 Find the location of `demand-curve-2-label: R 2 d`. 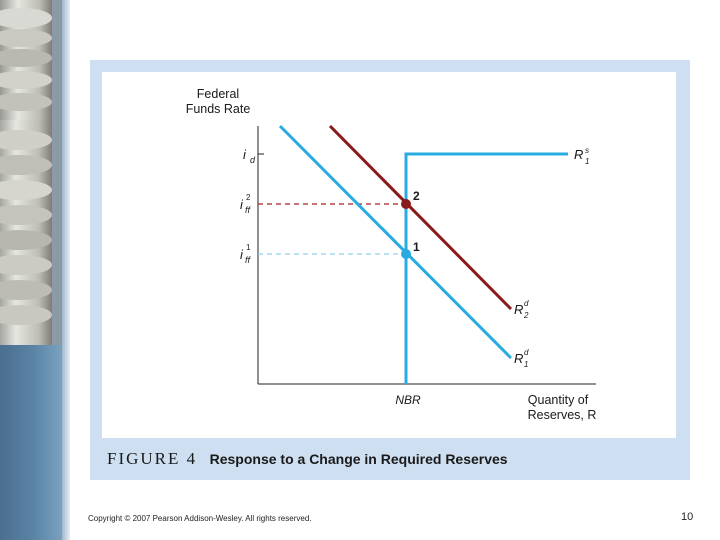

demand-curve-2-label: R 2 d is located at coordinates (521, 309).